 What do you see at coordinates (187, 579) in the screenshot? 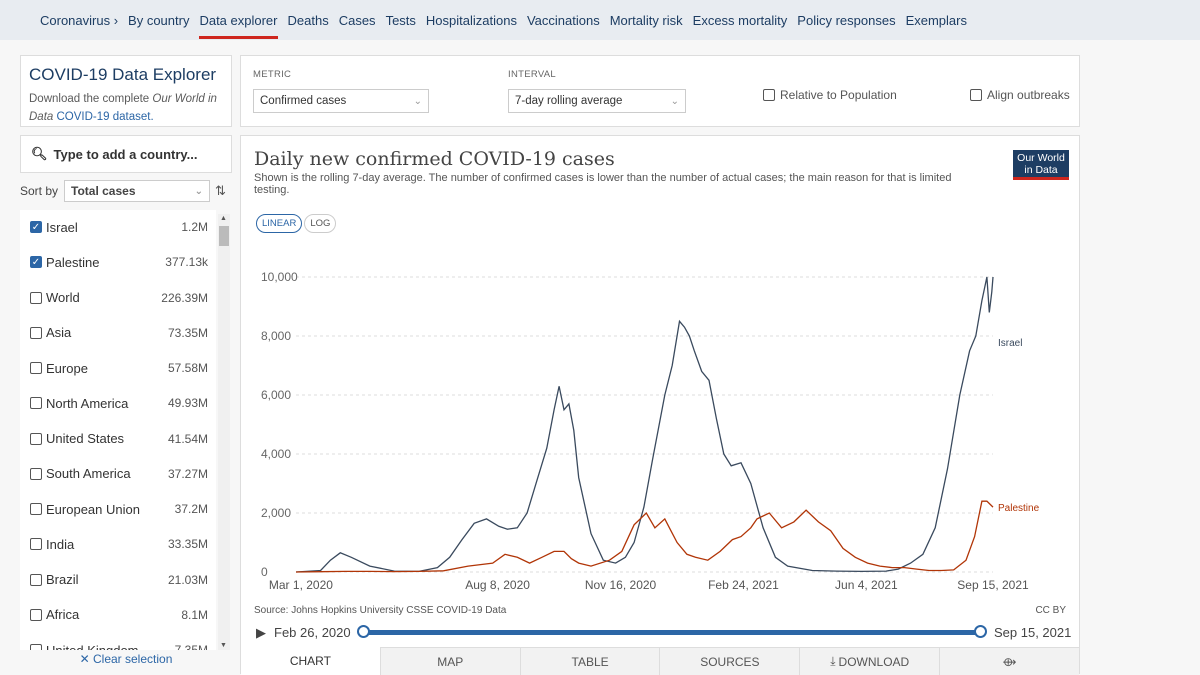
I see `country-total: 21.03M` at bounding box center [187, 579].